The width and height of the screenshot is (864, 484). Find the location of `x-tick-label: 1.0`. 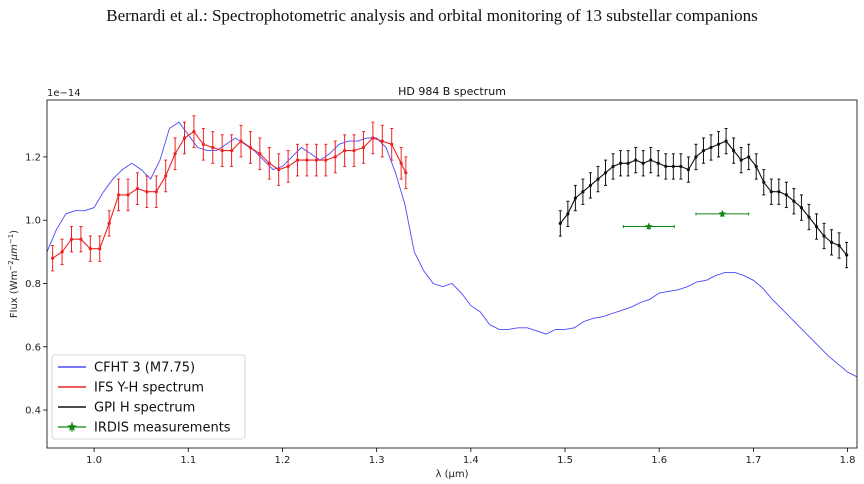

x-tick-label: 1.0 is located at coordinates (94, 460).